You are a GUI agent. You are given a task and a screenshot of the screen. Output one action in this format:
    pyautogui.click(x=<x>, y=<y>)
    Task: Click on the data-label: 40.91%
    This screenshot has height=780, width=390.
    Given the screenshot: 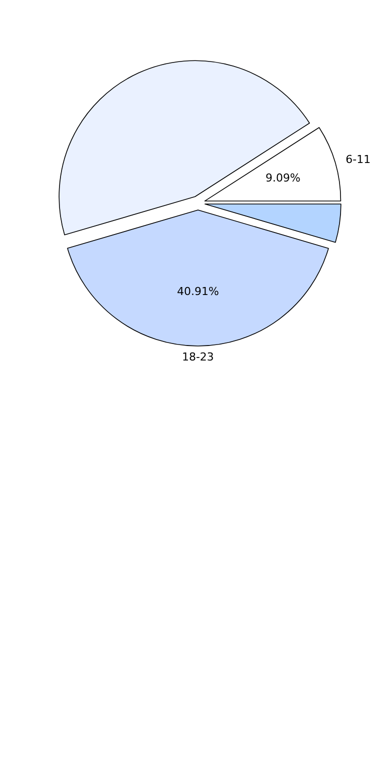 What is the action you would take?
    pyautogui.click(x=197, y=291)
    